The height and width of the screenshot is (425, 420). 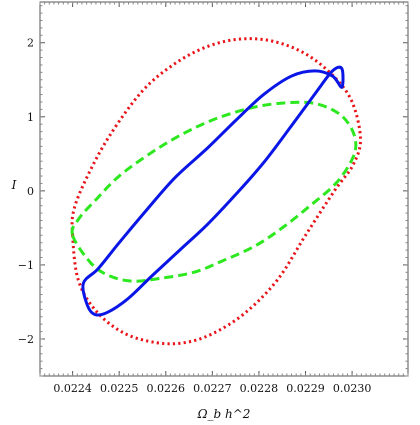 What do you see at coordinates (30, 117) in the screenshot?
I see `y-tick-label: 1` at bounding box center [30, 117].